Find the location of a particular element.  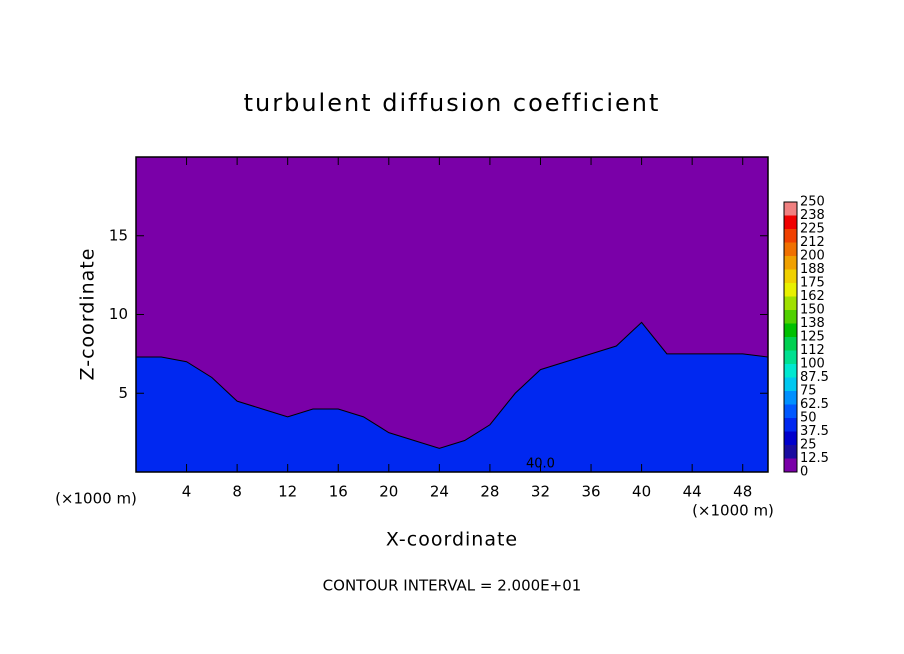

x-tick-label: 40 is located at coordinates (641, 492).